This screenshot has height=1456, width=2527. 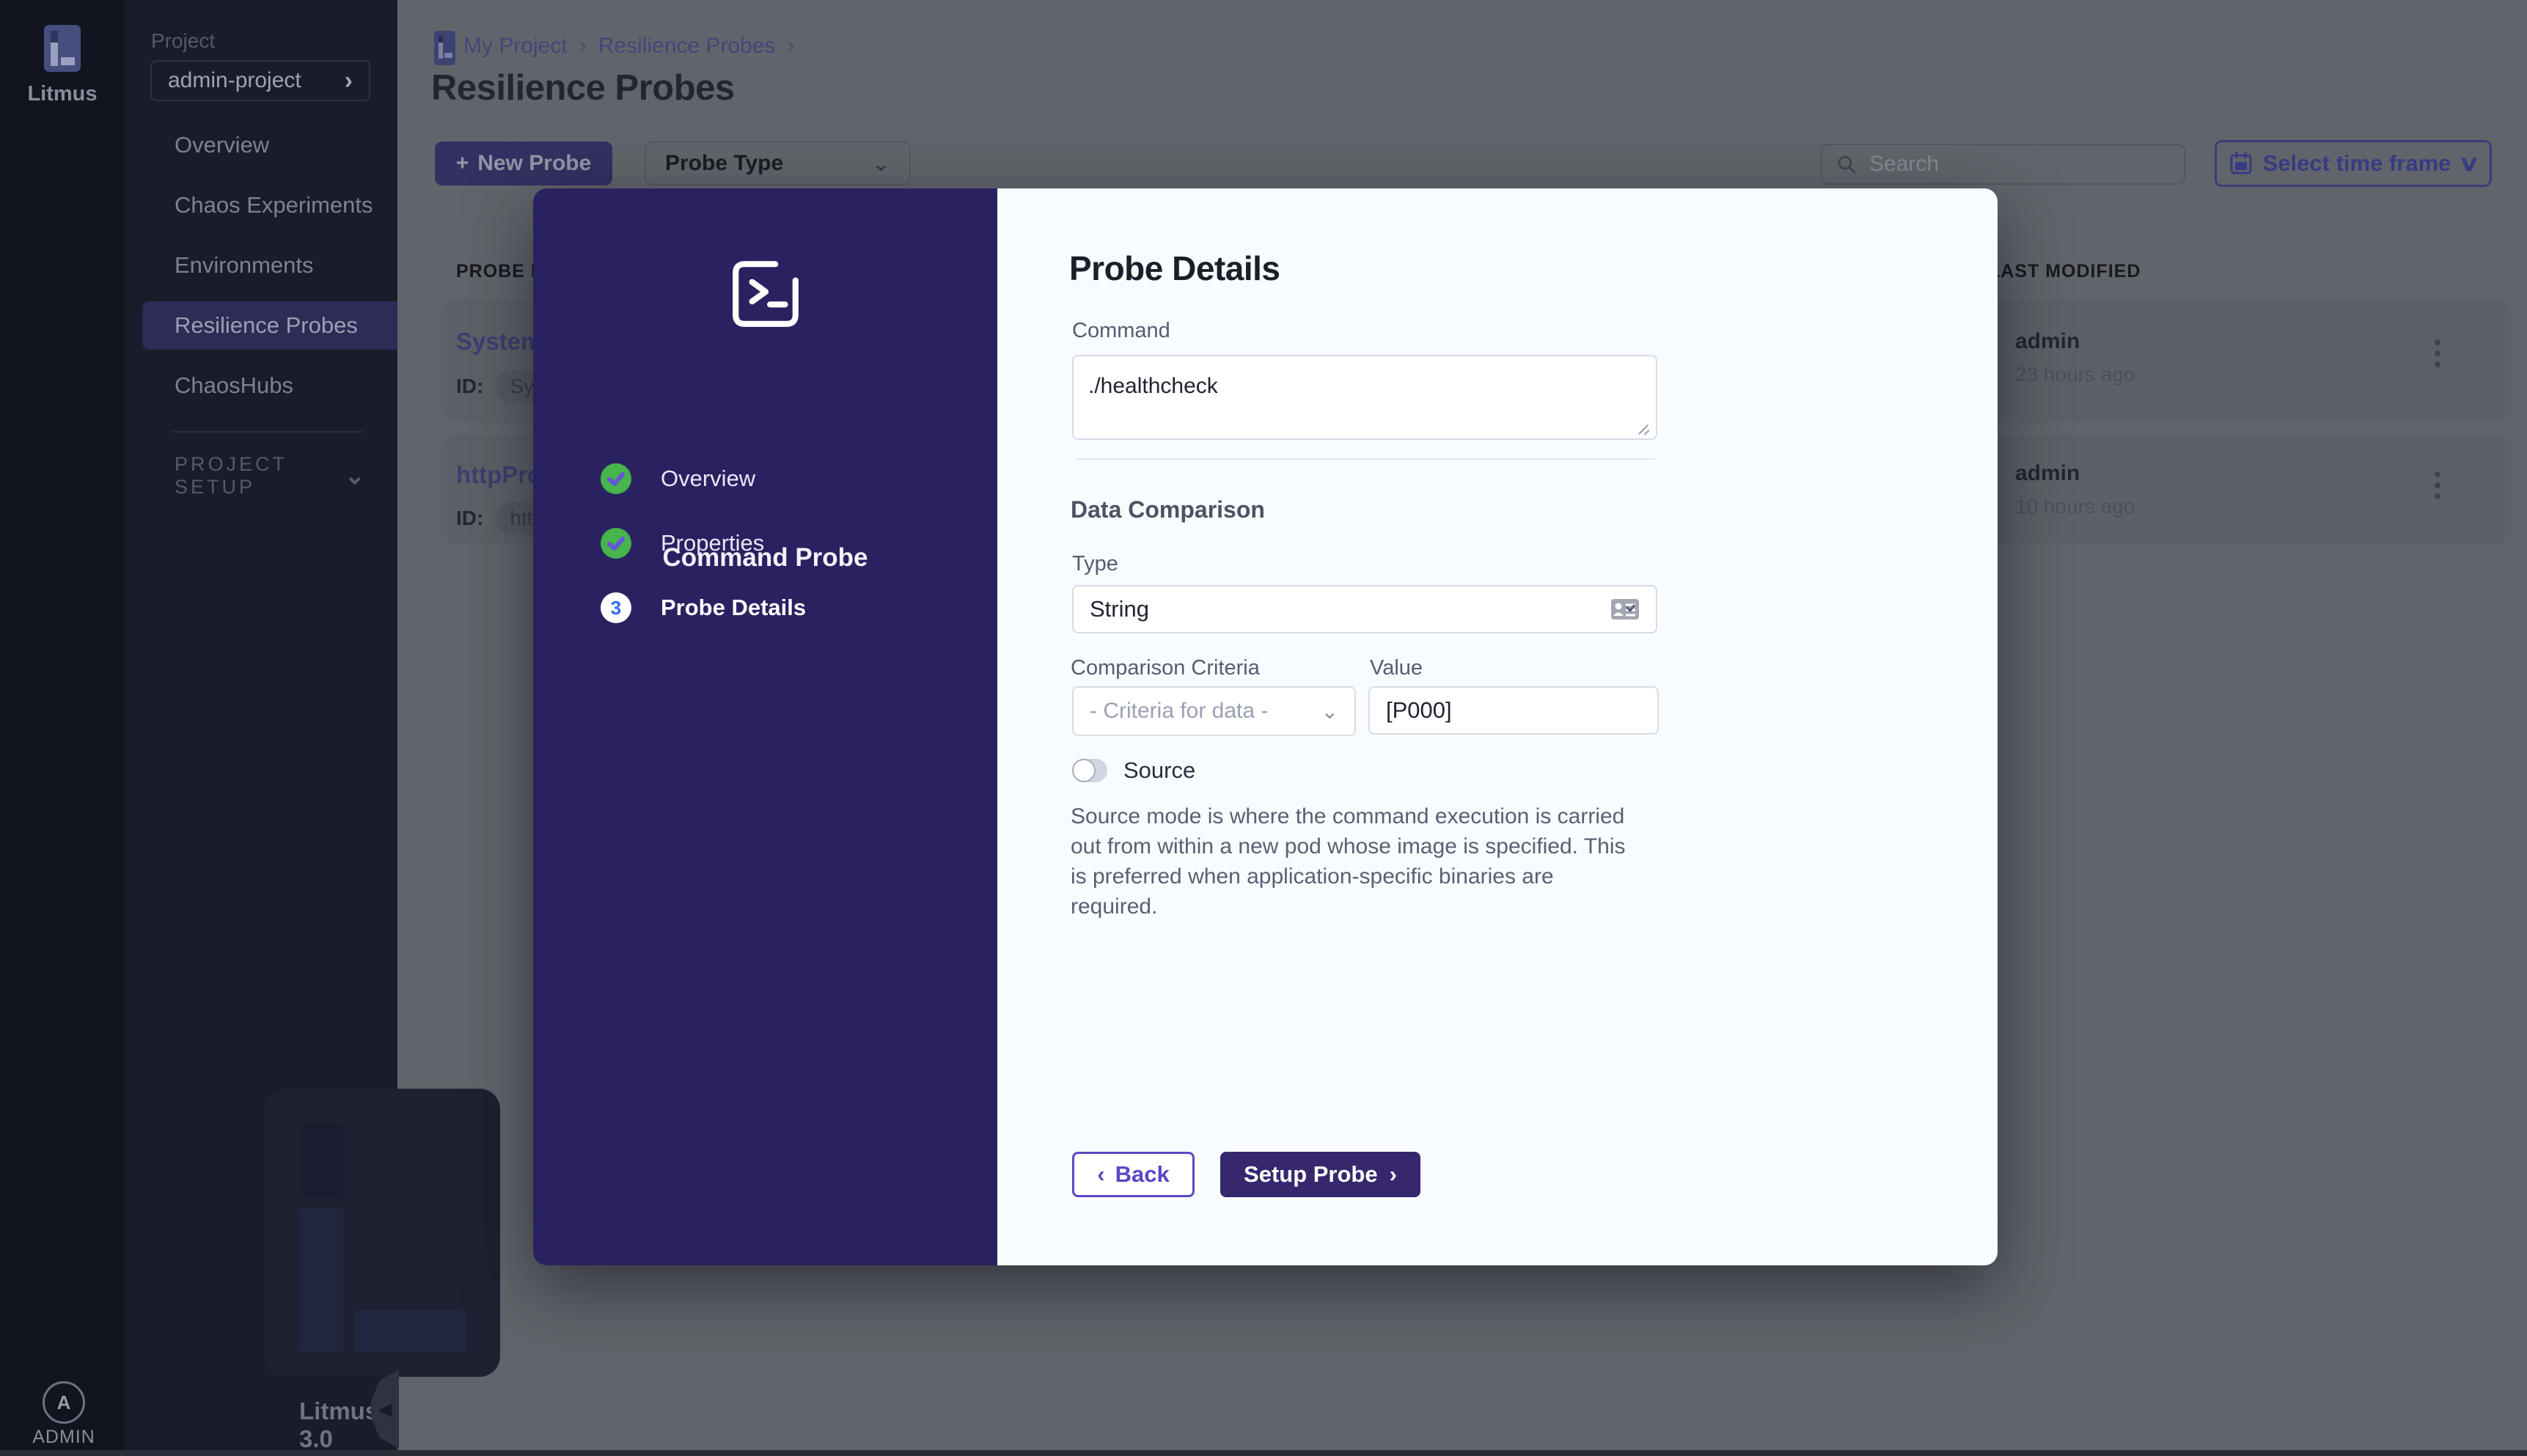 What do you see at coordinates (270, 475) in the screenshot?
I see `project-setup-section: PROJECT SETUP ⌄` at bounding box center [270, 475].